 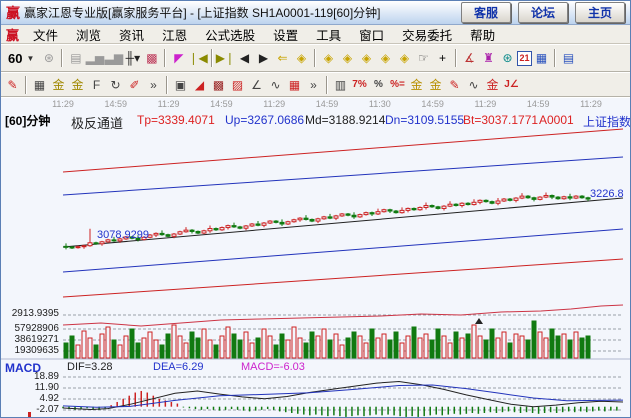 What do you see at coordinates (23, 368) in the screenshot?
I see `macd-pane-label: MACD` at bounding box center [23, 368].